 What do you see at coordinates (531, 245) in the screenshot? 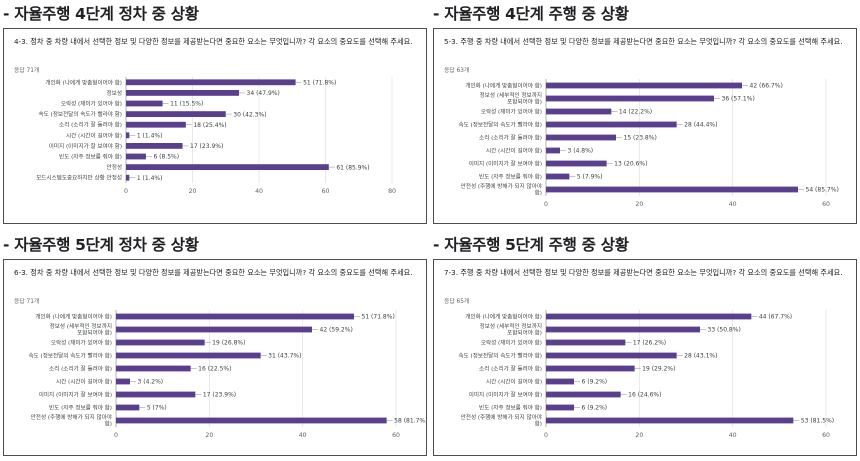
I see `section-title: - 자율주행 5단계 주행 중 상황` at bounding box center [531, 245].